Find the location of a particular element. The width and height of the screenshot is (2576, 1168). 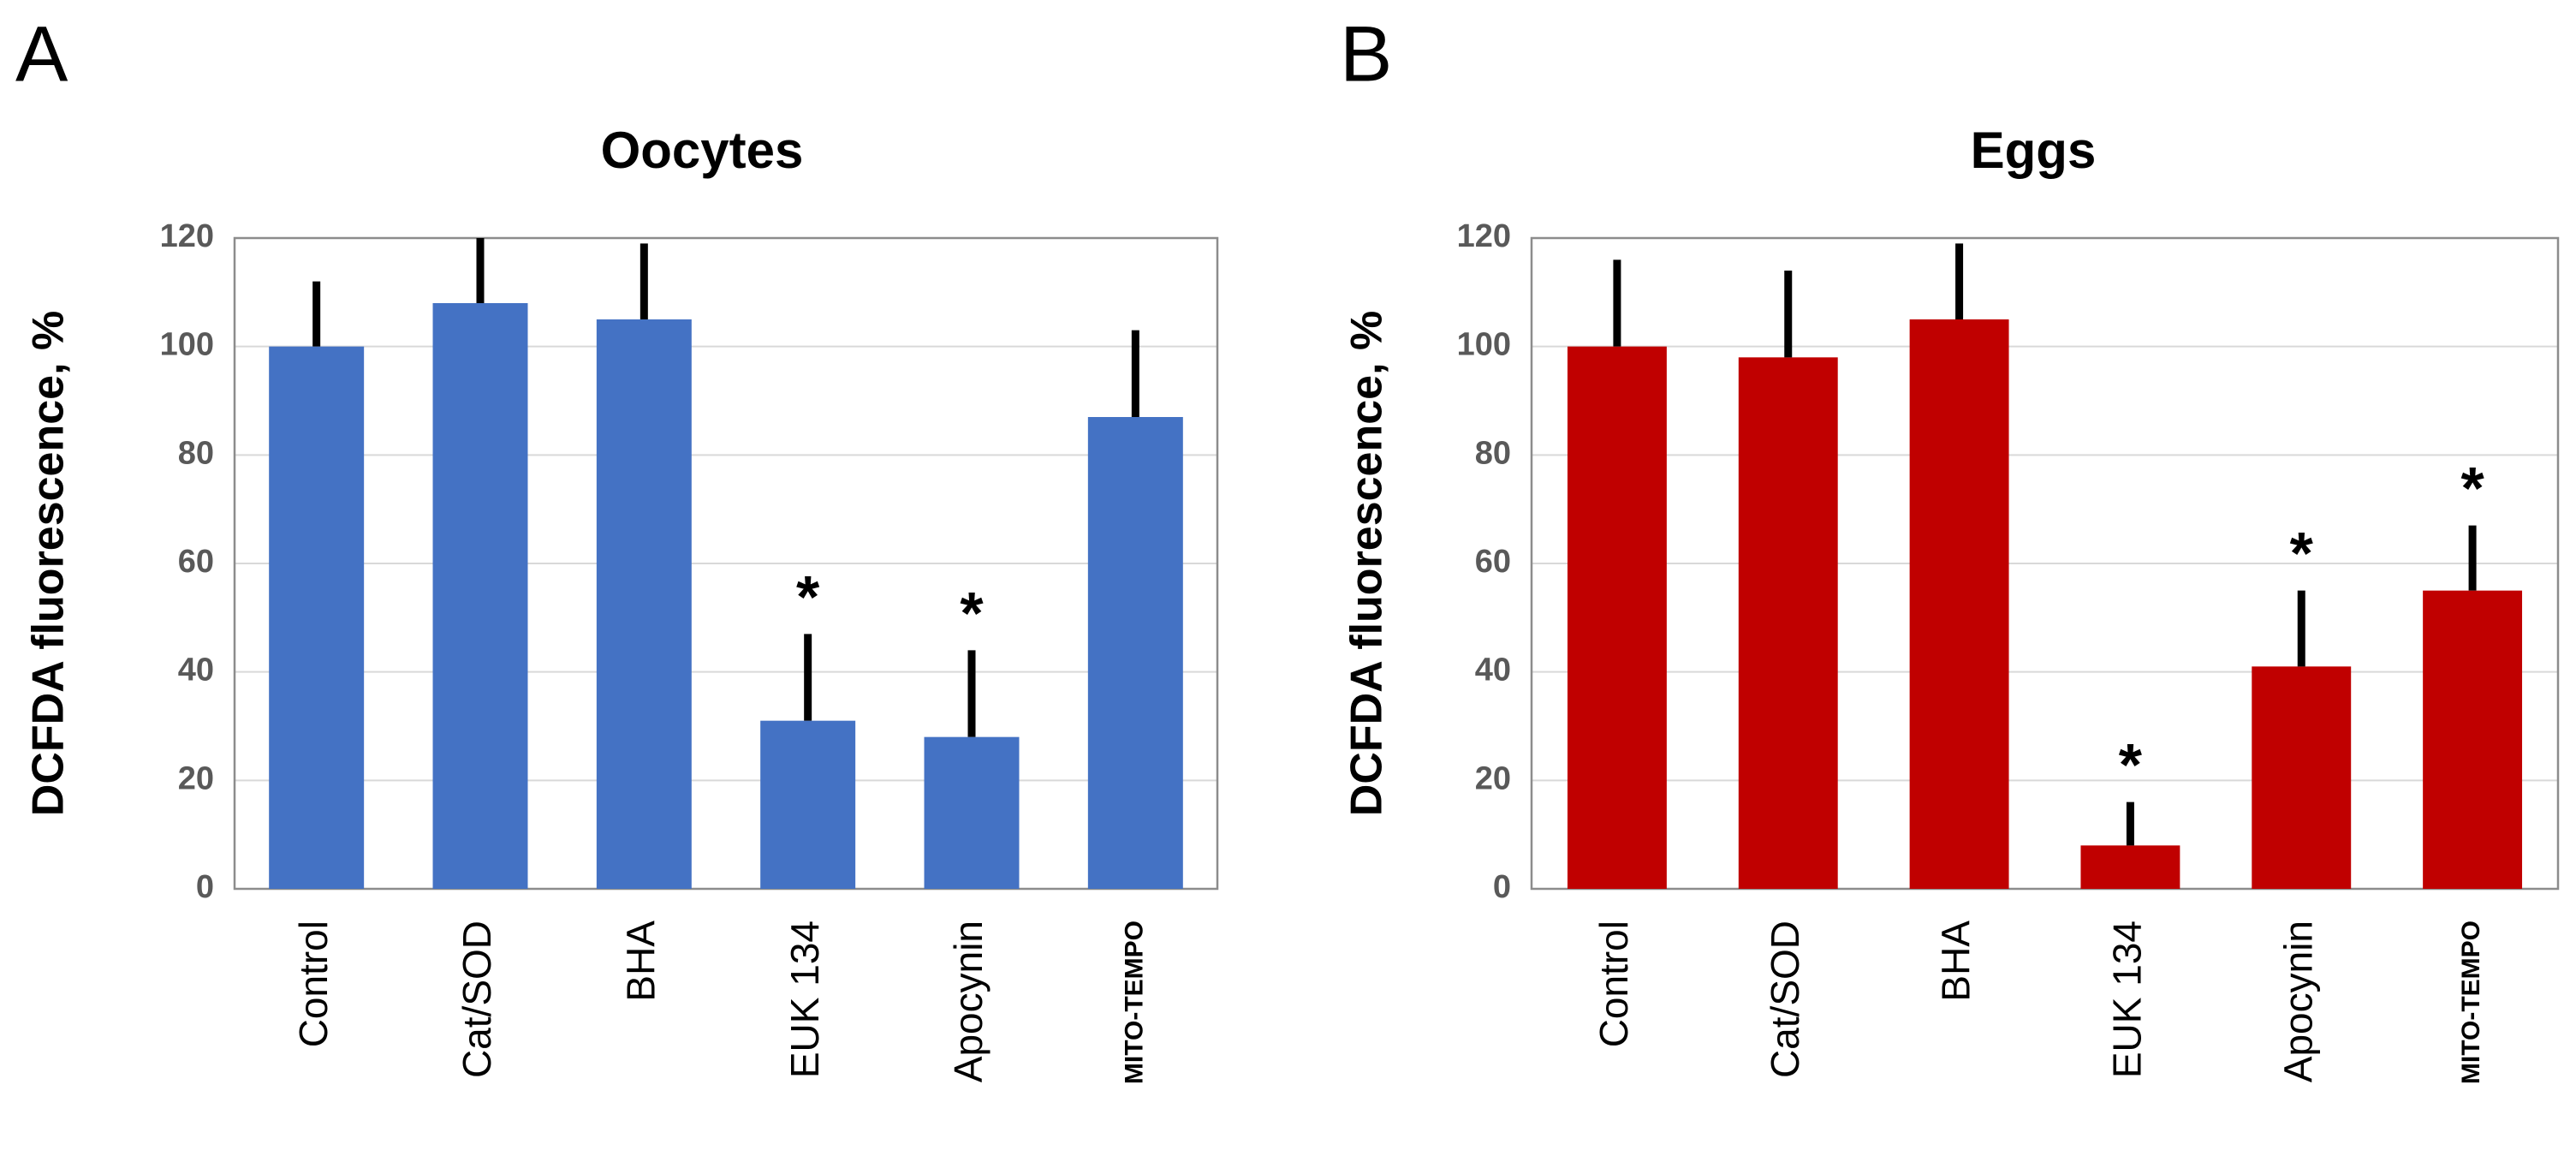

panel-label: A is located at coordinates (41, 54).